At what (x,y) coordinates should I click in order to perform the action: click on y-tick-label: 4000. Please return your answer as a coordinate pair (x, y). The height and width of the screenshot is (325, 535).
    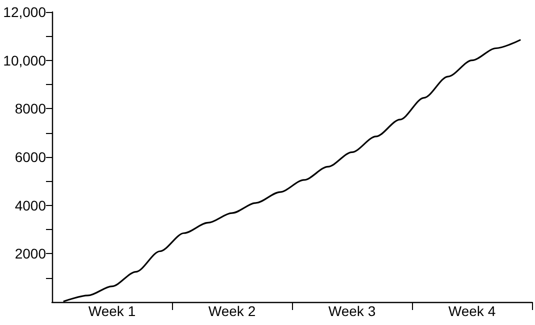
    Looking at the image, I should click on (30, 205).